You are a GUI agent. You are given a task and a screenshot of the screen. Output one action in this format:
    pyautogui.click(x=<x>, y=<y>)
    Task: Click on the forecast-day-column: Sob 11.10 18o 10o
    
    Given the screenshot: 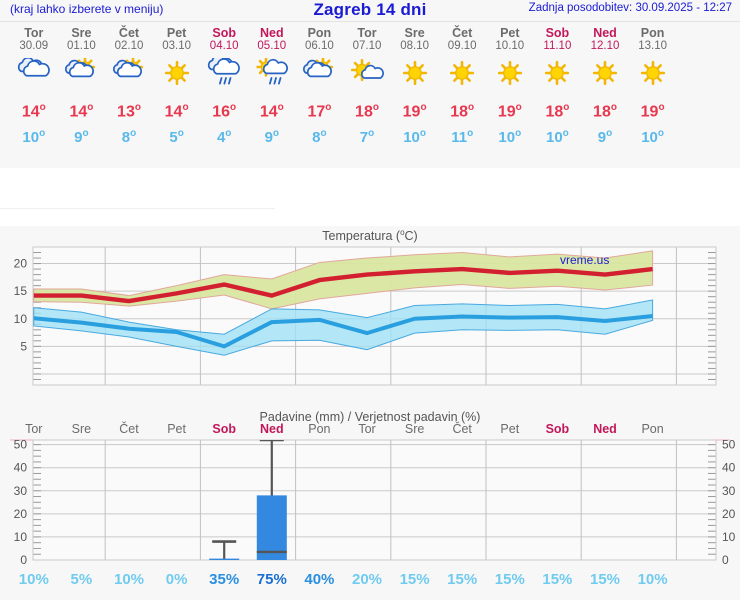 What is the action you would take?
    pyautogui.click(x=557, y=85)
    